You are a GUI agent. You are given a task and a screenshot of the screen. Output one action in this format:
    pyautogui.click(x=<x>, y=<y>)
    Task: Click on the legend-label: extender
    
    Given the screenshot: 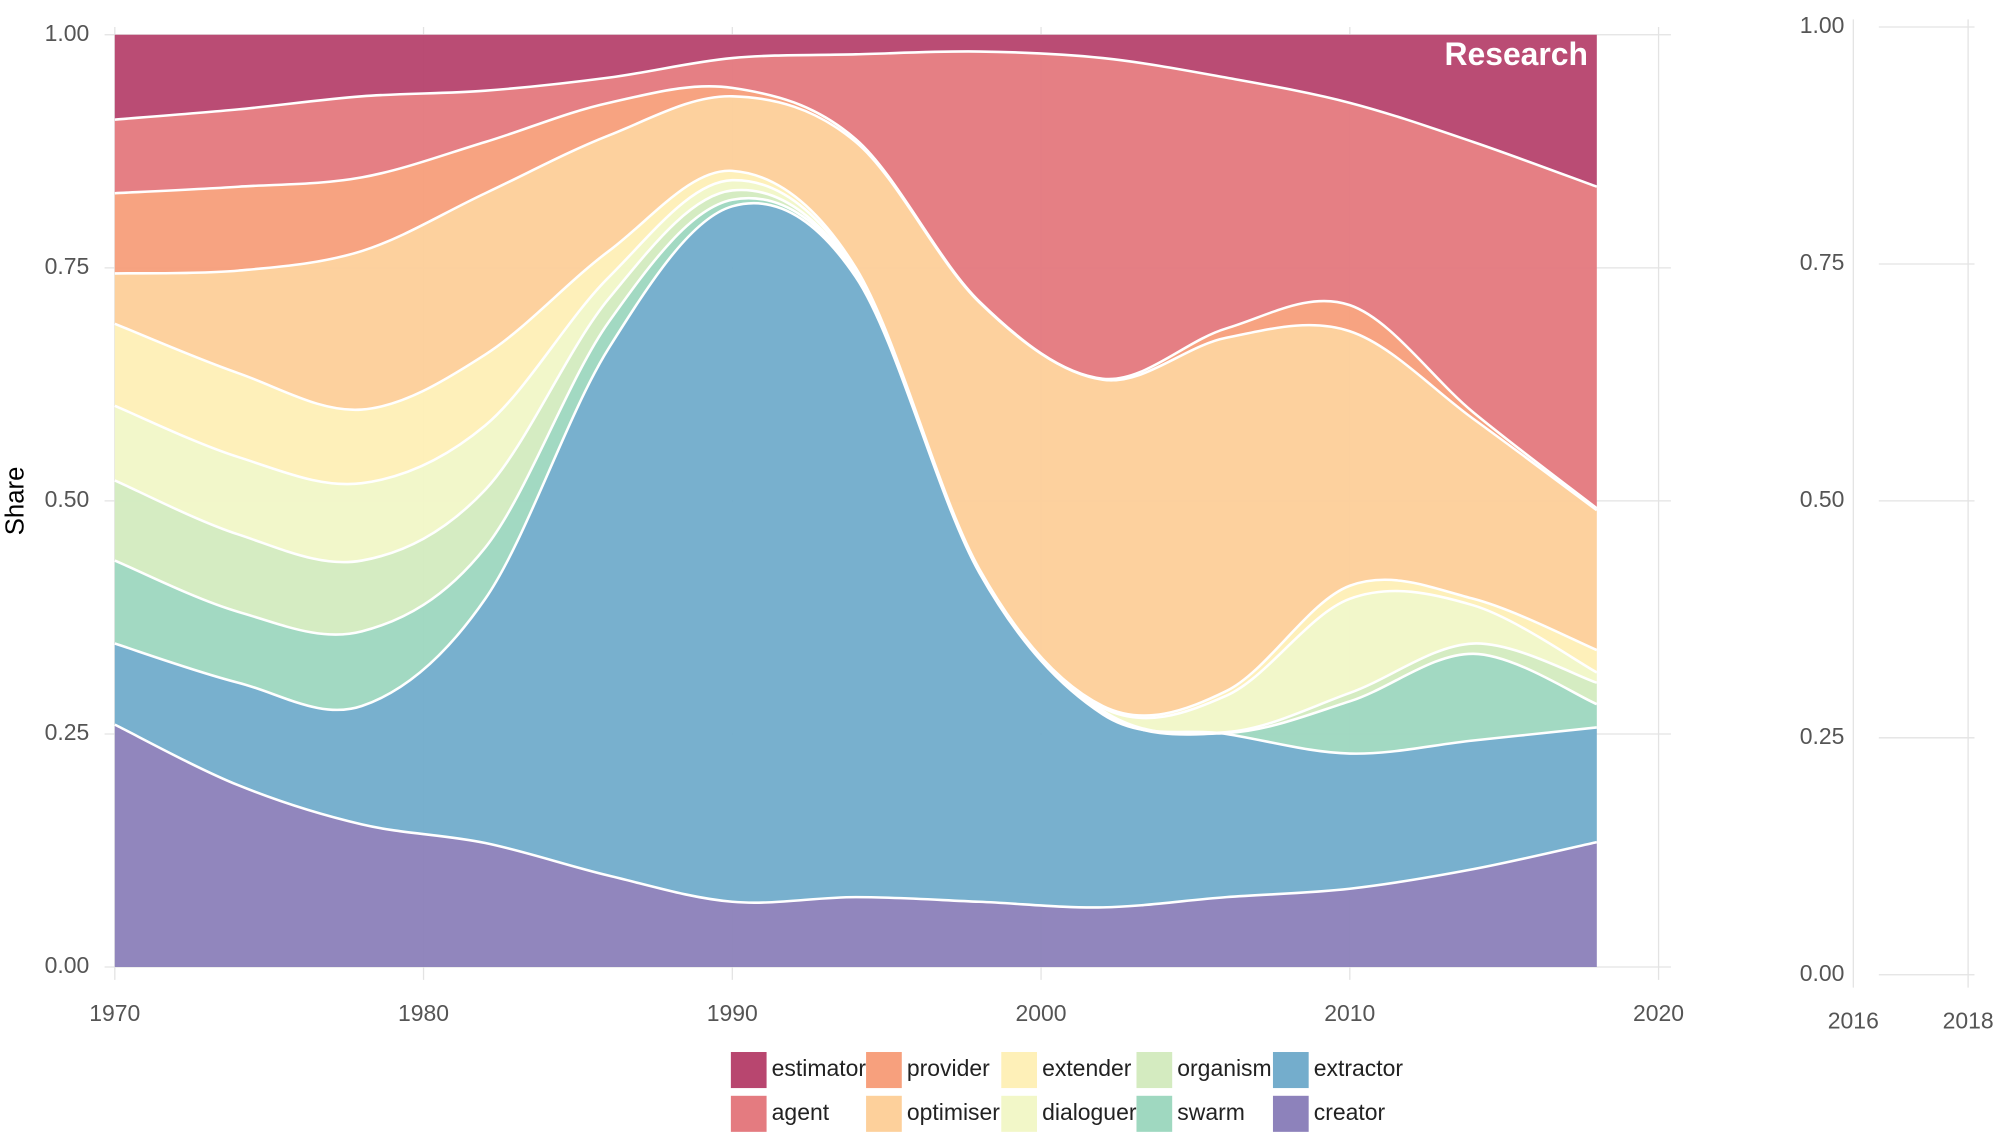 What is the action you would take?
    pyautogui.click(x=1087, y=1068)
    